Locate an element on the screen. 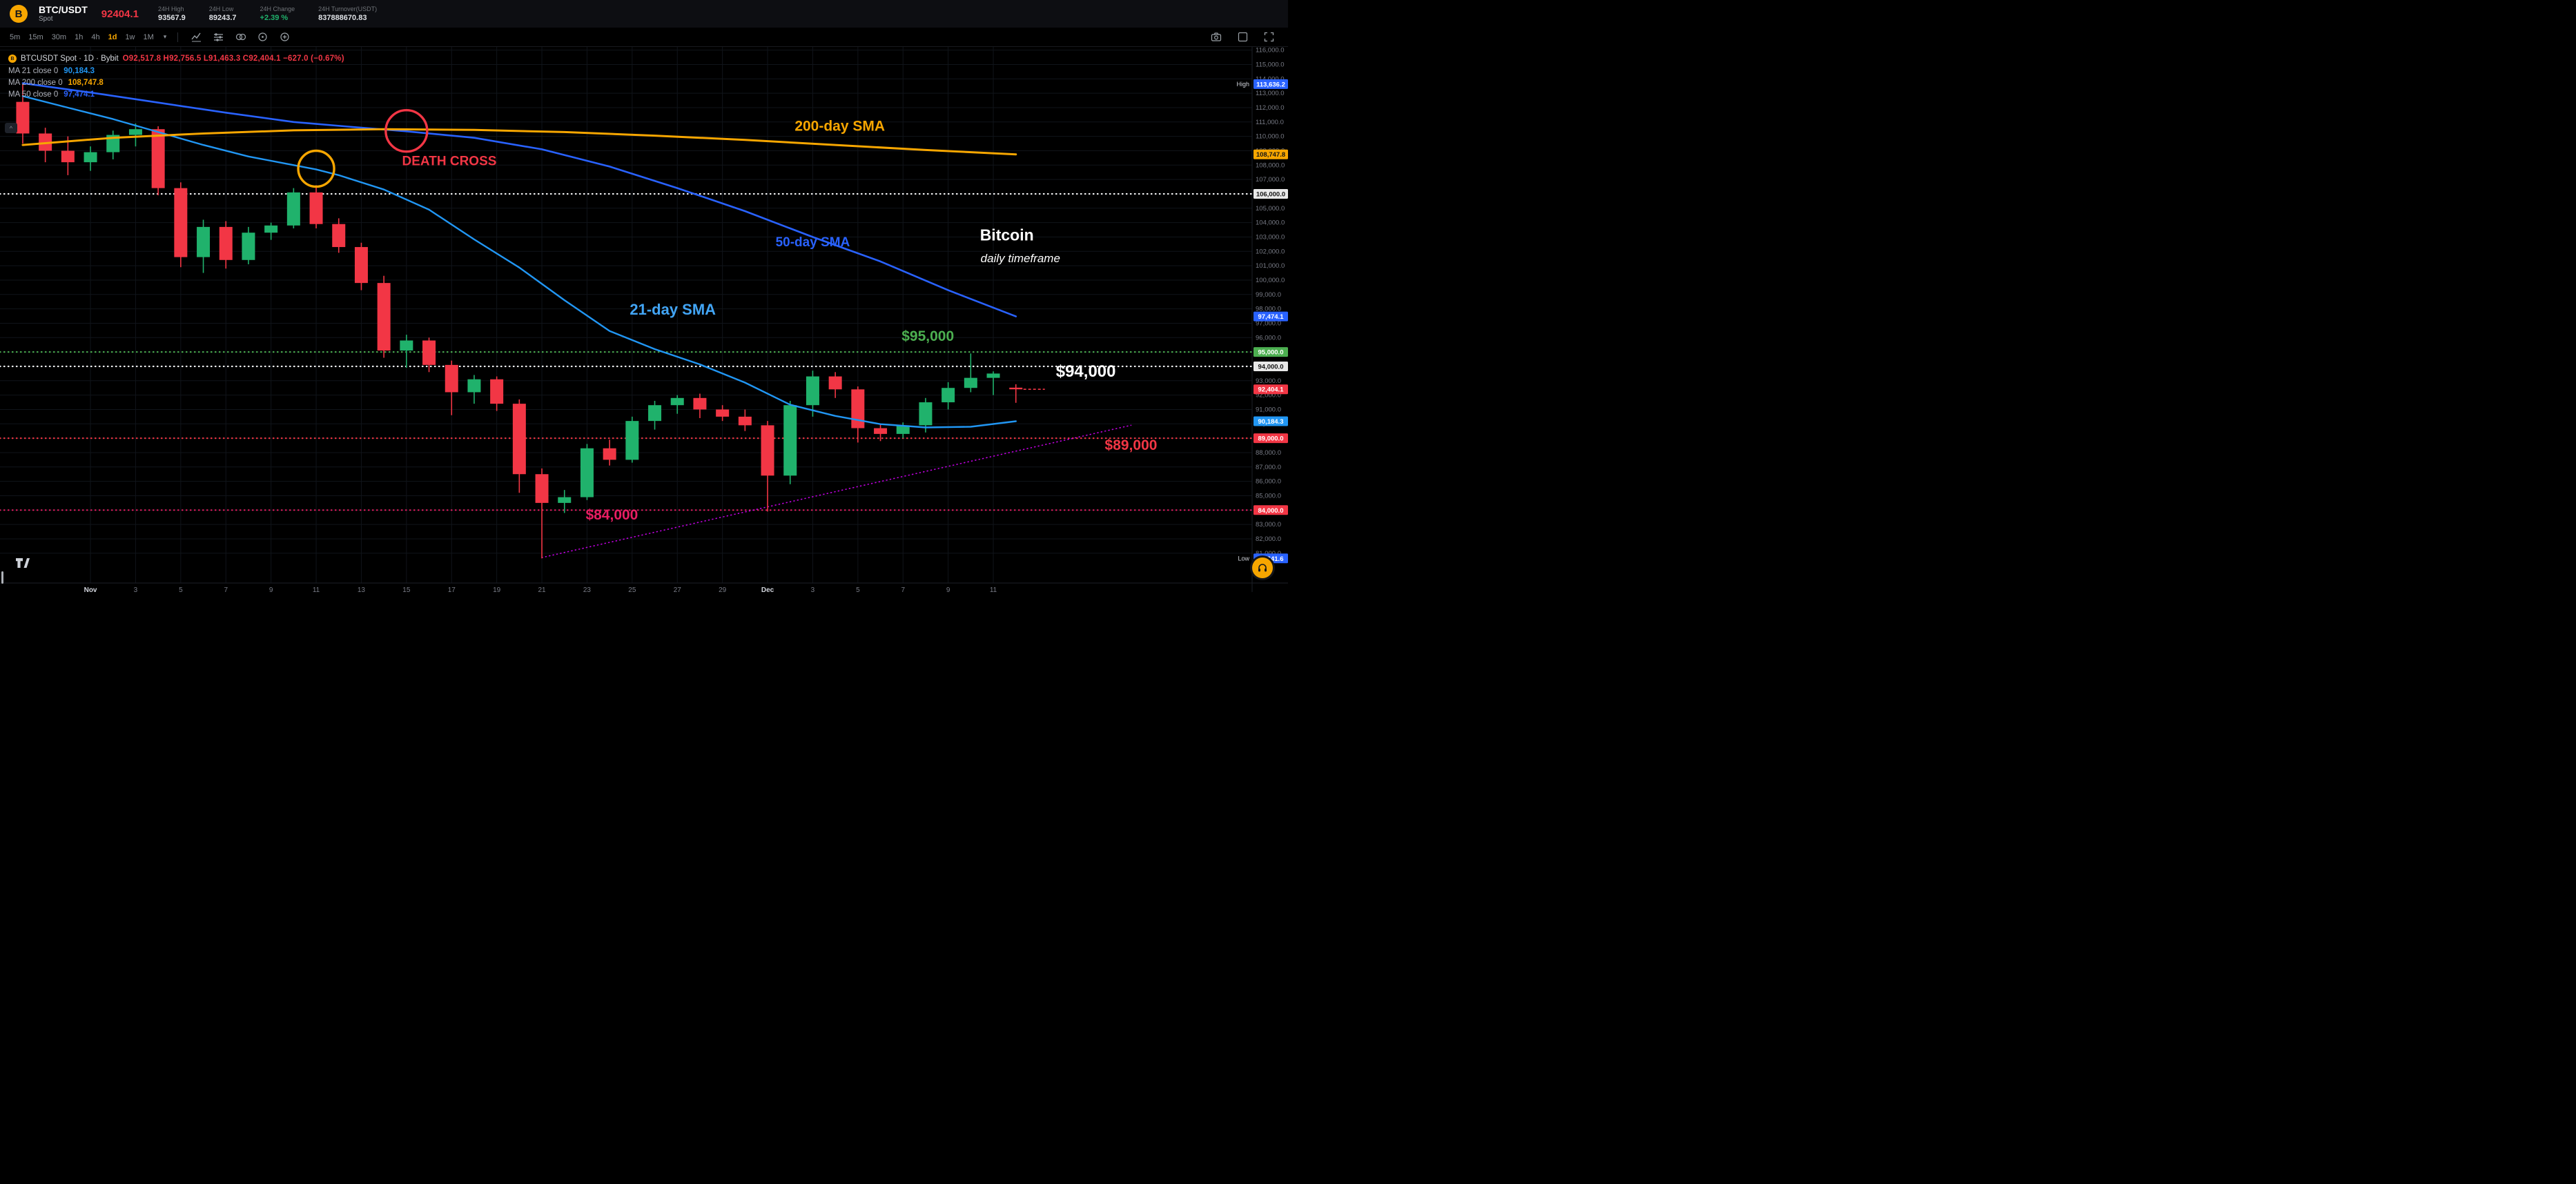  svg-text: 111,000.0 is located at coordinates (1270, 122).